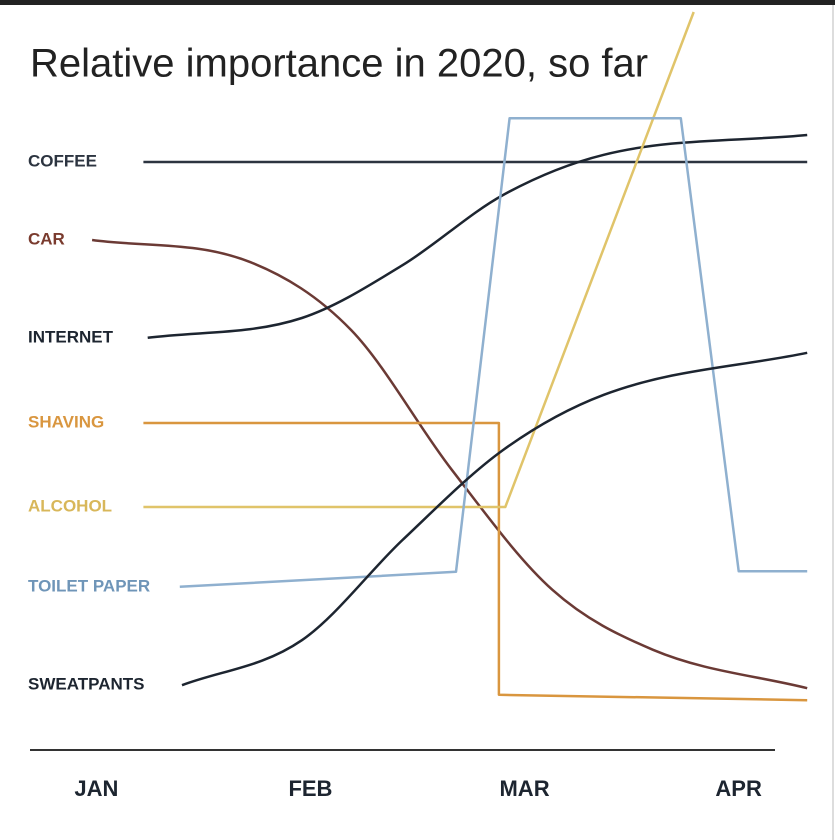 The image size is (835, 840). Describe the element at coordinates (71, 336) in the screenshot. I see `legend-label: INTERNET` at that location.